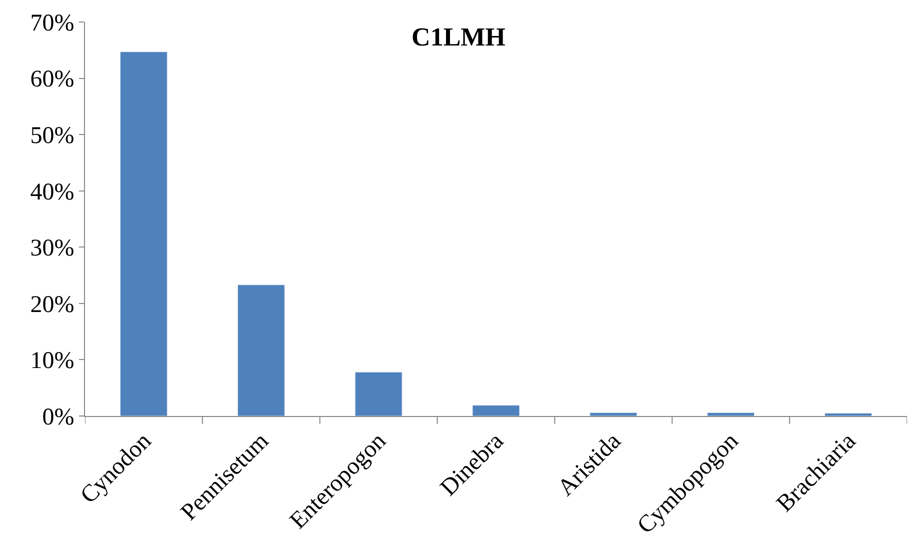  What do you see at coordinates (459, 37) in the screenshot?
I see `chart-title: C1LMH` at bounding box center [459, 37].